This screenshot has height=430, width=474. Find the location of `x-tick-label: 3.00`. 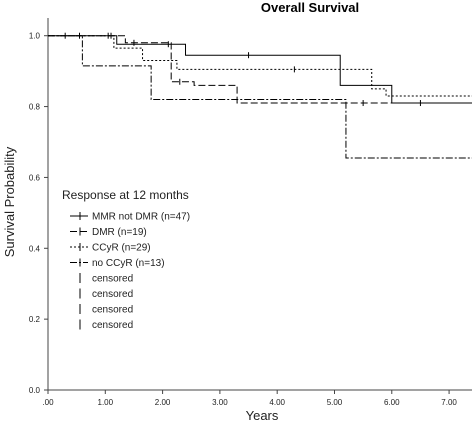

x-tick-label: 3.00 is located at coordinates (220, 402).